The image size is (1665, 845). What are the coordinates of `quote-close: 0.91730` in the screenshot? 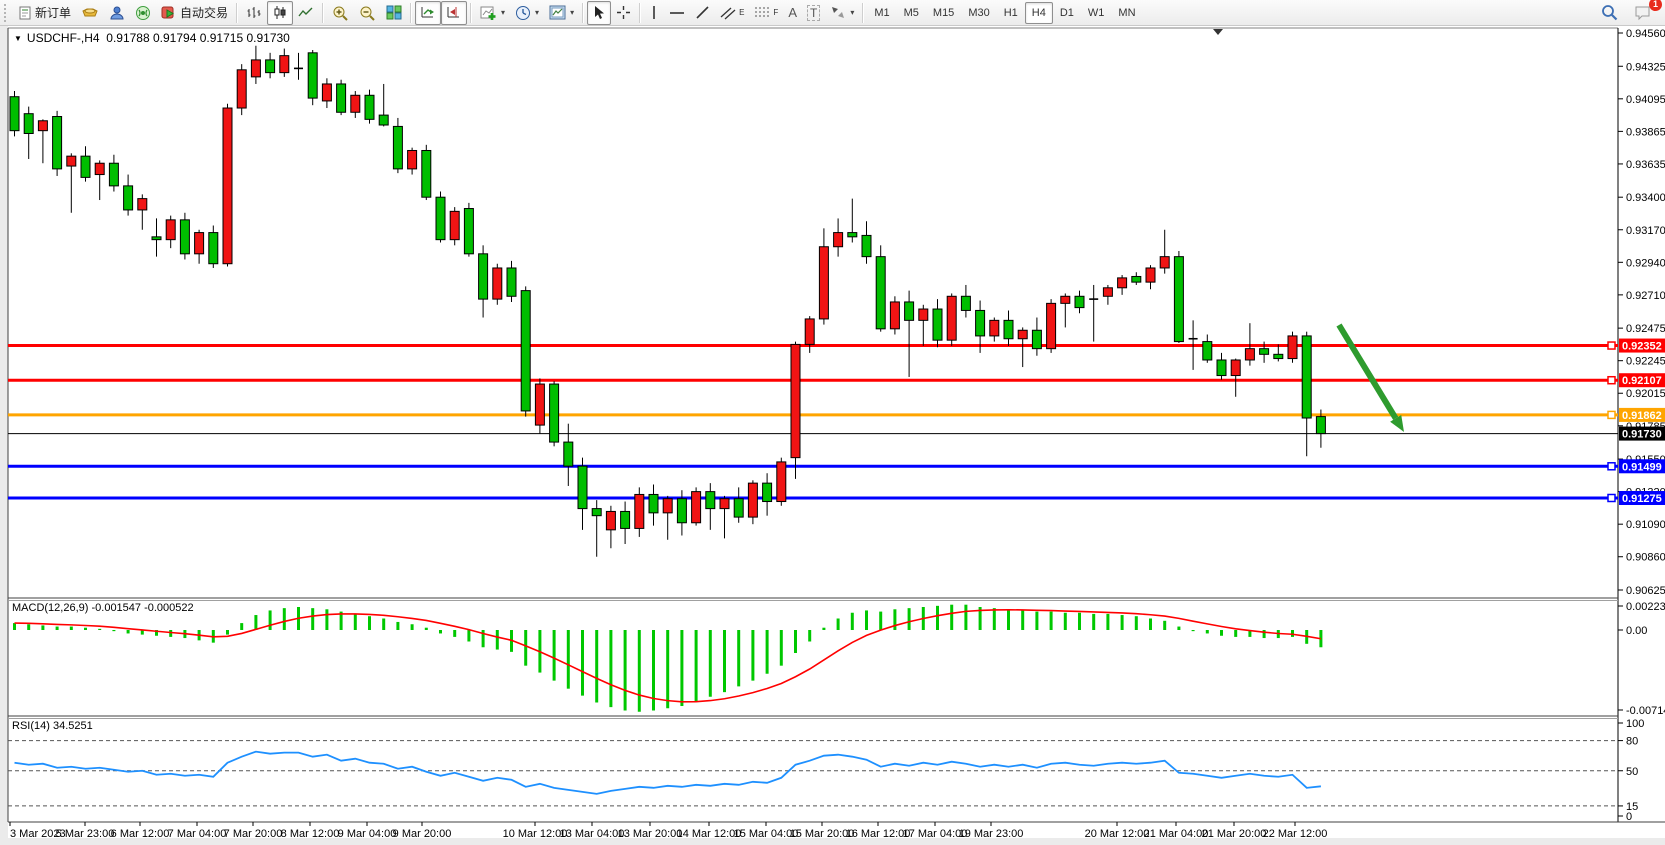 It's located at (268, 38).